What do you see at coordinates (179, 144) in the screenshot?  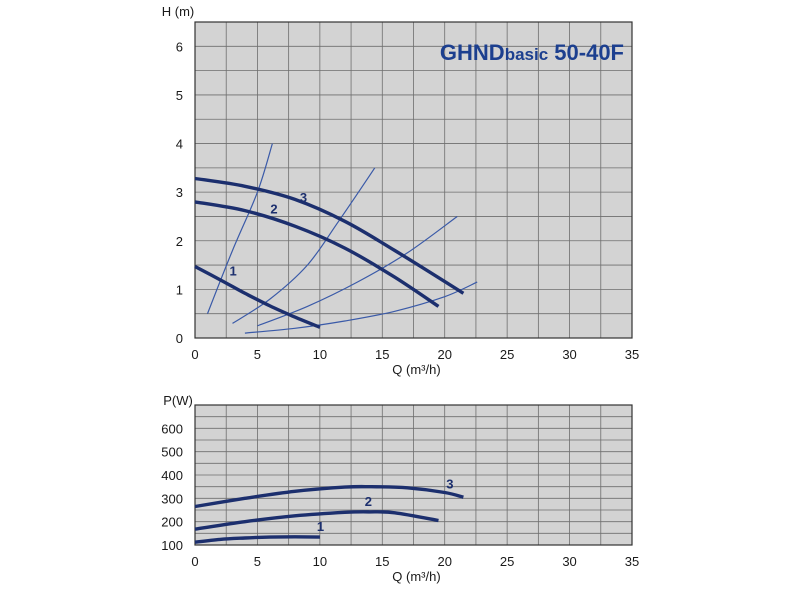 I see `head-y-tick-label: 4` at bounding box center [179, 144].